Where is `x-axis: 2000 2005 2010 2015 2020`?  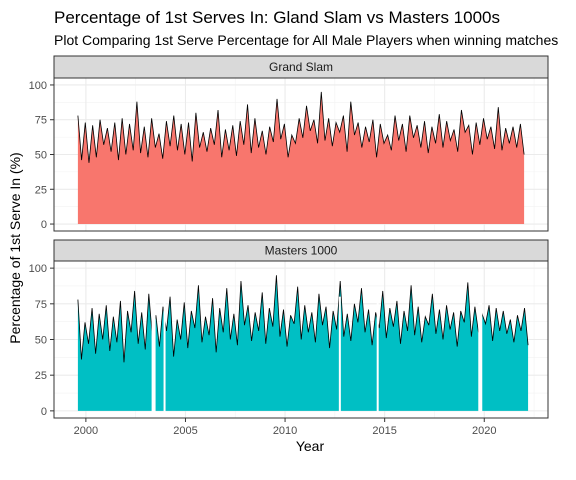 x-axis: 2000 2005 2010 2015 2020 is located at coordinates (285, 427).